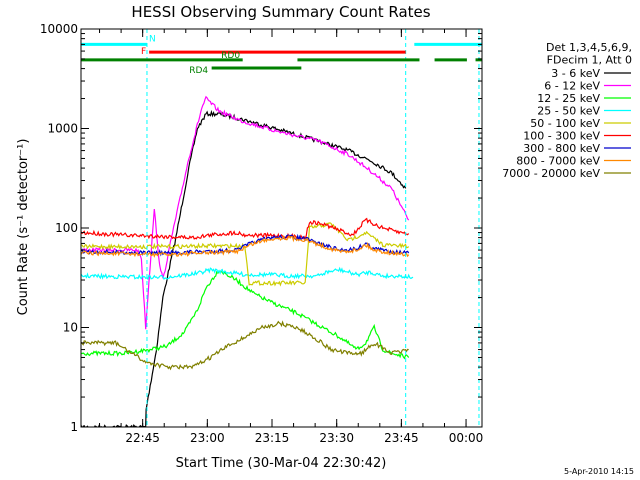 The width and height of the screenshot is (640, 480). What do you see at coordinates (281, 463) in the screenshot?
I see `x-axis-label: Start Time (30-Mar-04 22:30:42)` at bounding box center [281, 463].